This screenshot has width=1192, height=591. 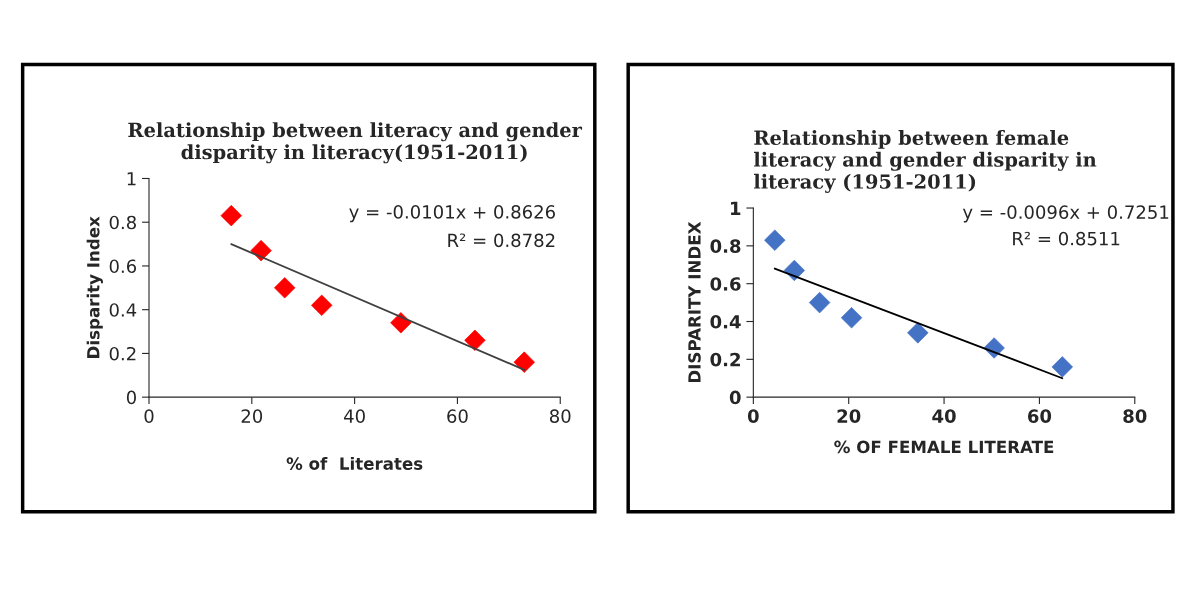 What do you see at coordinates (501, 240) in the screenshot?
I see `annotation: R² = 0.8782` at bounding box center [501, 240].